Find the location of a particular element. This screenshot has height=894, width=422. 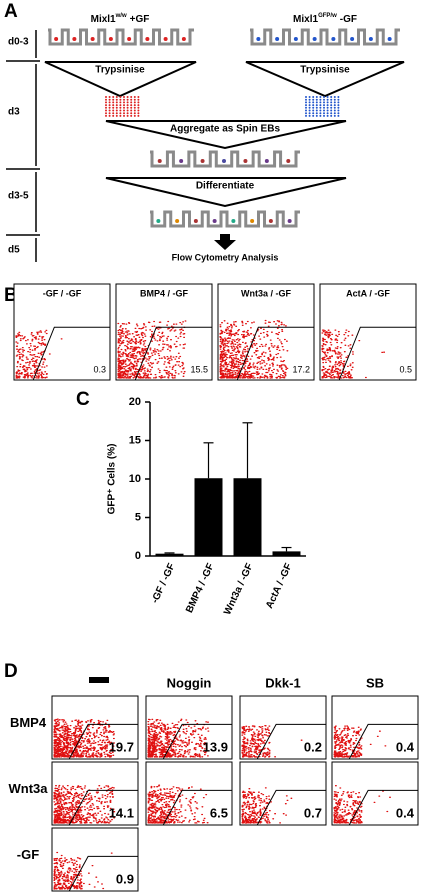

label: 6.5 is located at coordinates (219, 812).